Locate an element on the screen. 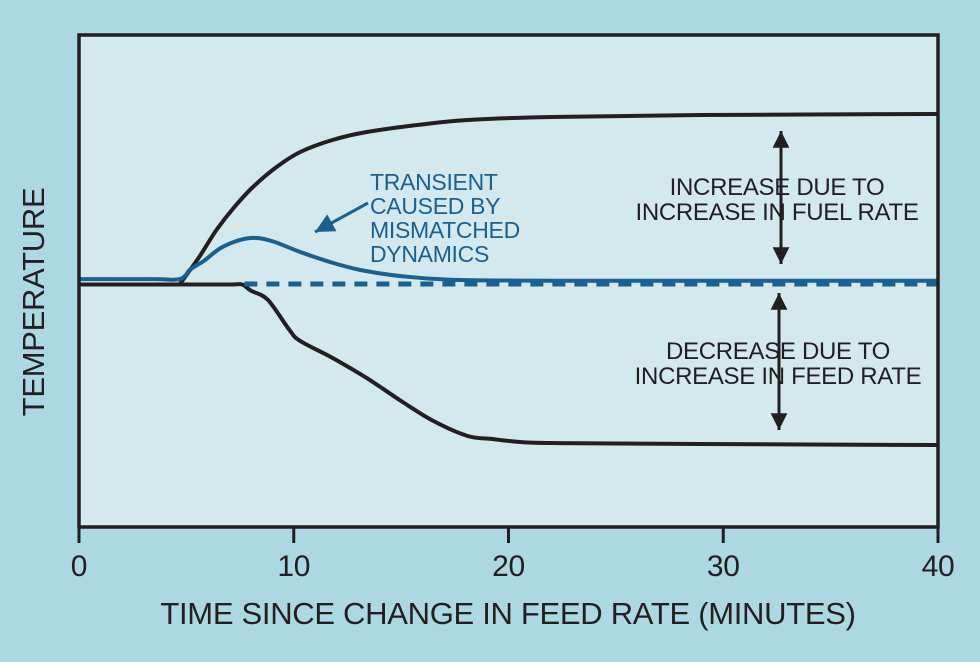 This screenshot has width=980, height=662. transient-annotation-line: MISMATCHED is located at coordinates (445, 230).